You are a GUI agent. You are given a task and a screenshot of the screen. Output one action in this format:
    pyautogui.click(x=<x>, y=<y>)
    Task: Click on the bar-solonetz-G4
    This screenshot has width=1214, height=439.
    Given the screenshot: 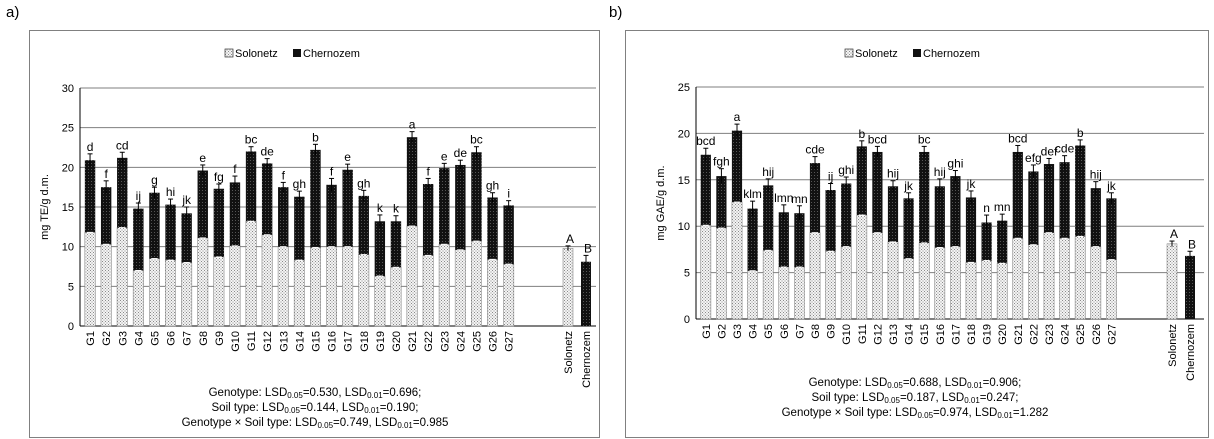 What is the action you would take?
    pyautogui.click(x=752, y=295)
    